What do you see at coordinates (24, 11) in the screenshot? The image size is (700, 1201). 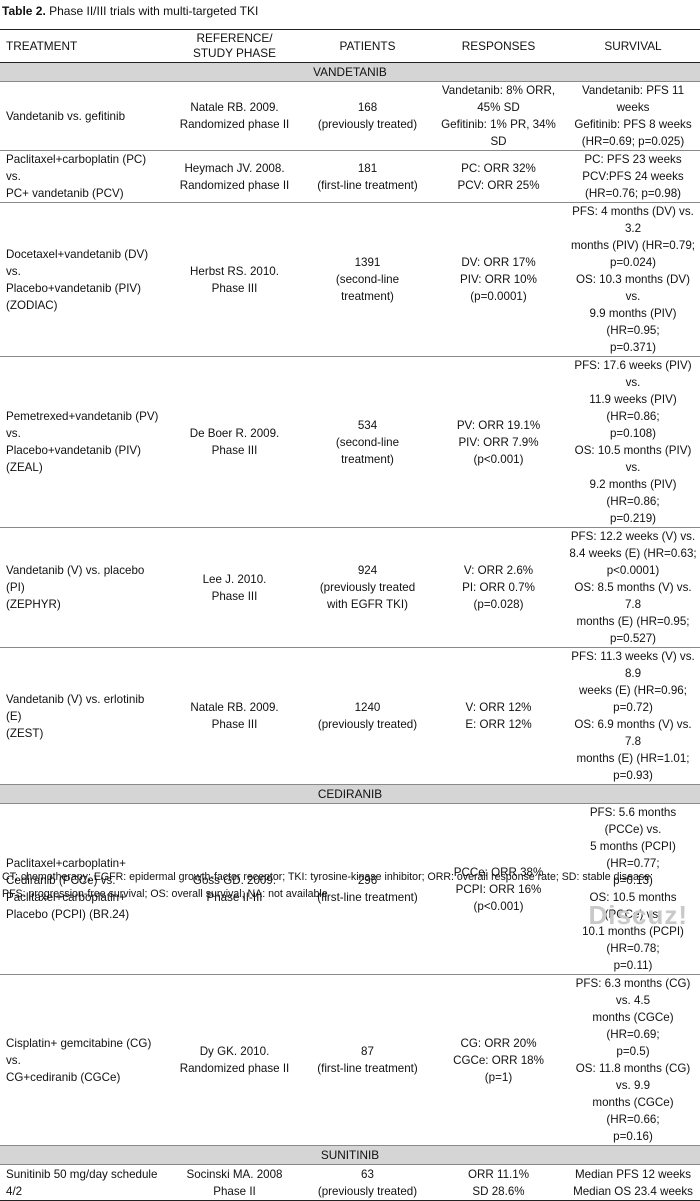 I see `table-caption-label: Table 2.` at bounding box center [24, 11].